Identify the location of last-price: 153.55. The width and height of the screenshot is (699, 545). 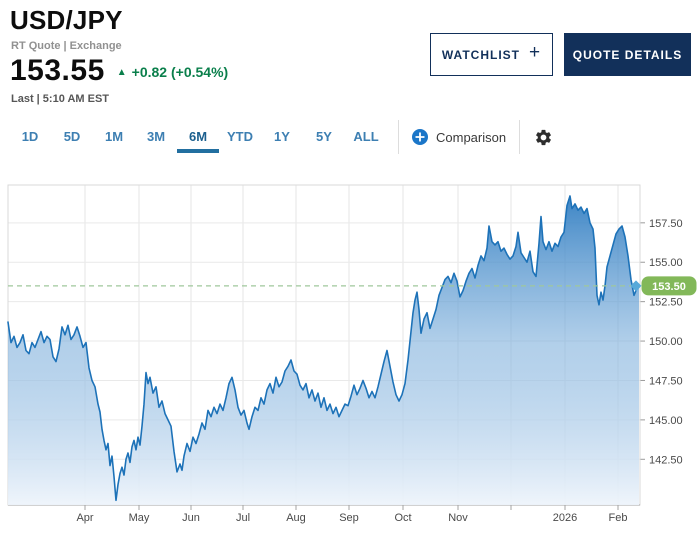
(57, 70).